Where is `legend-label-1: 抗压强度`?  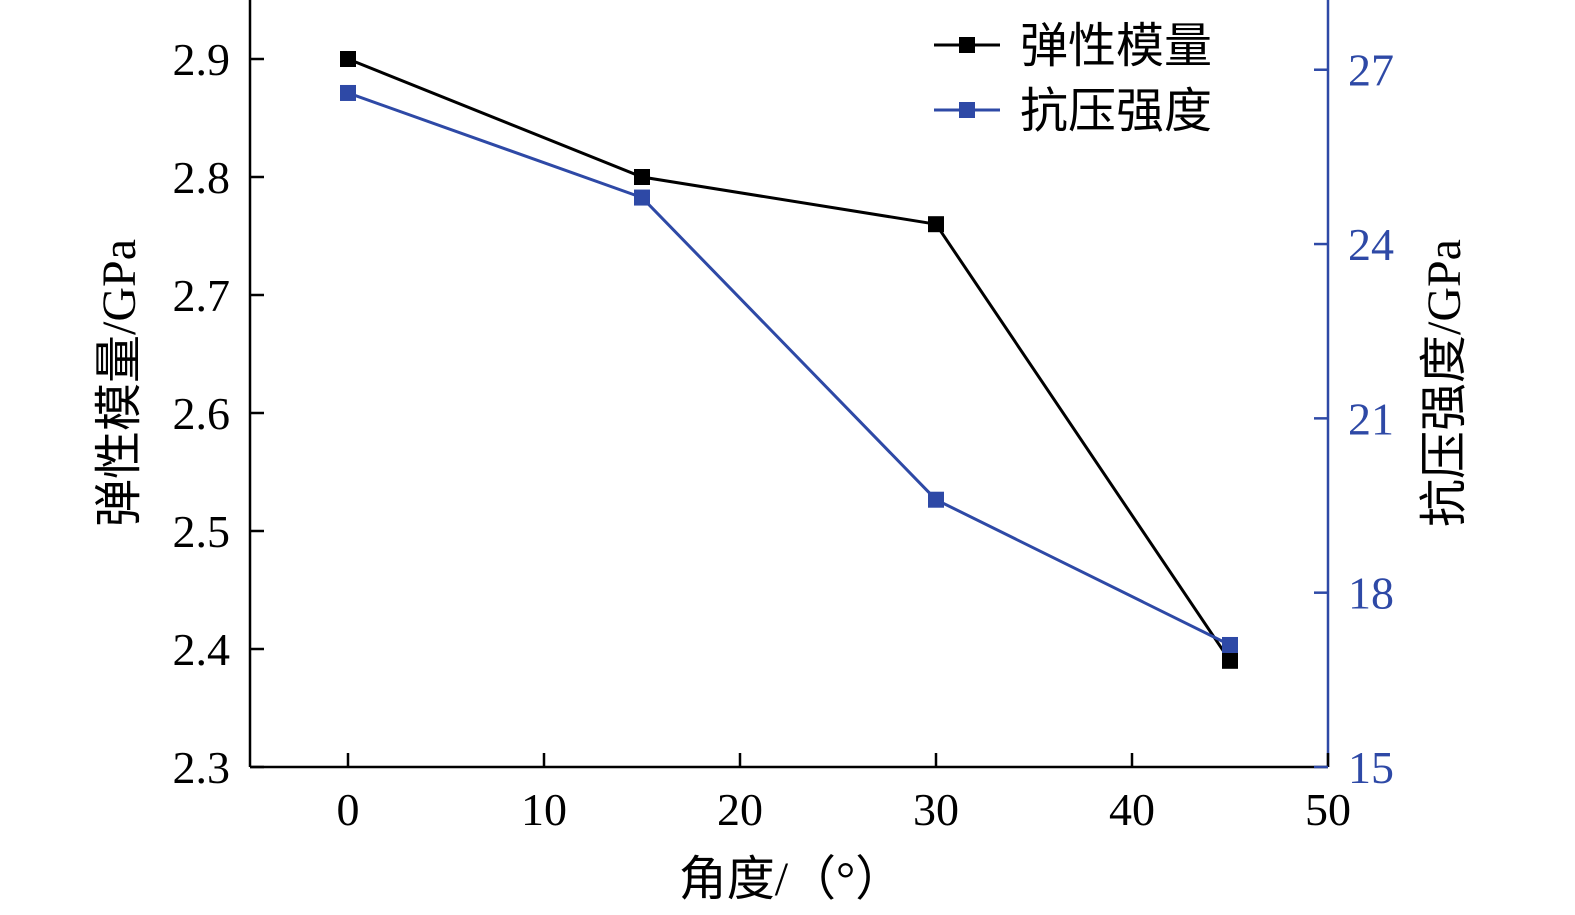 legend-label-1: 抗压强度 is located at coordinates (1116, 111).